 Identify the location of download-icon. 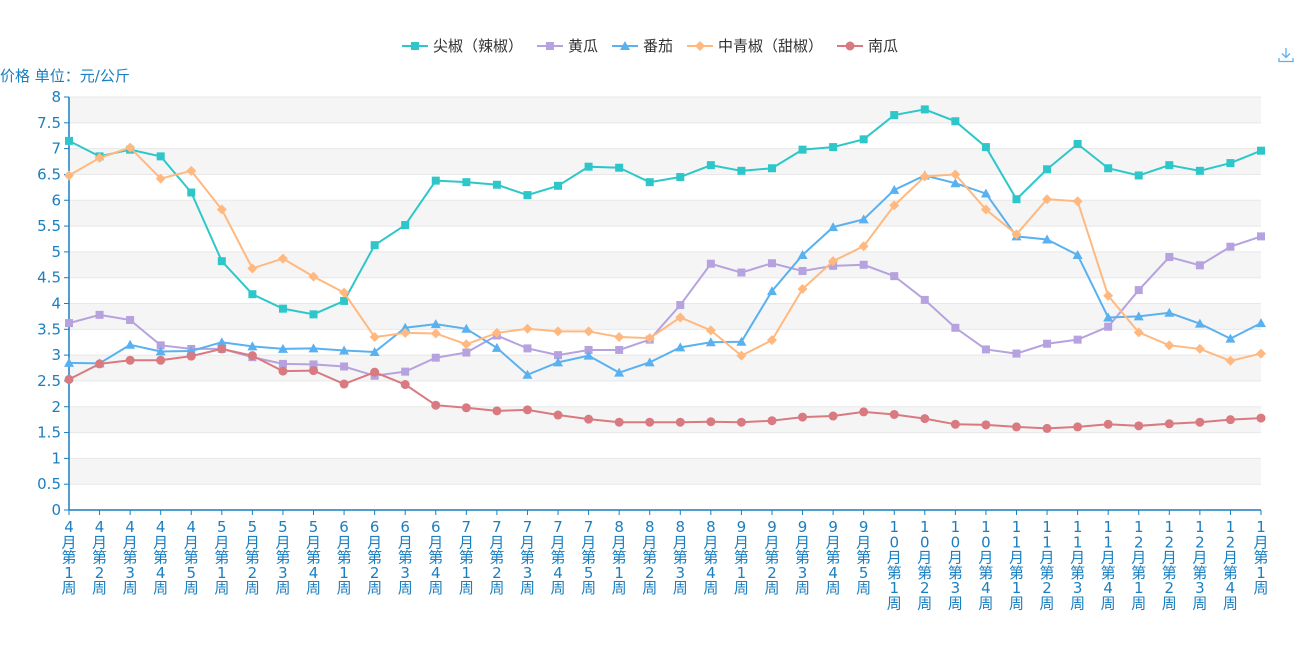
(1286, 55).